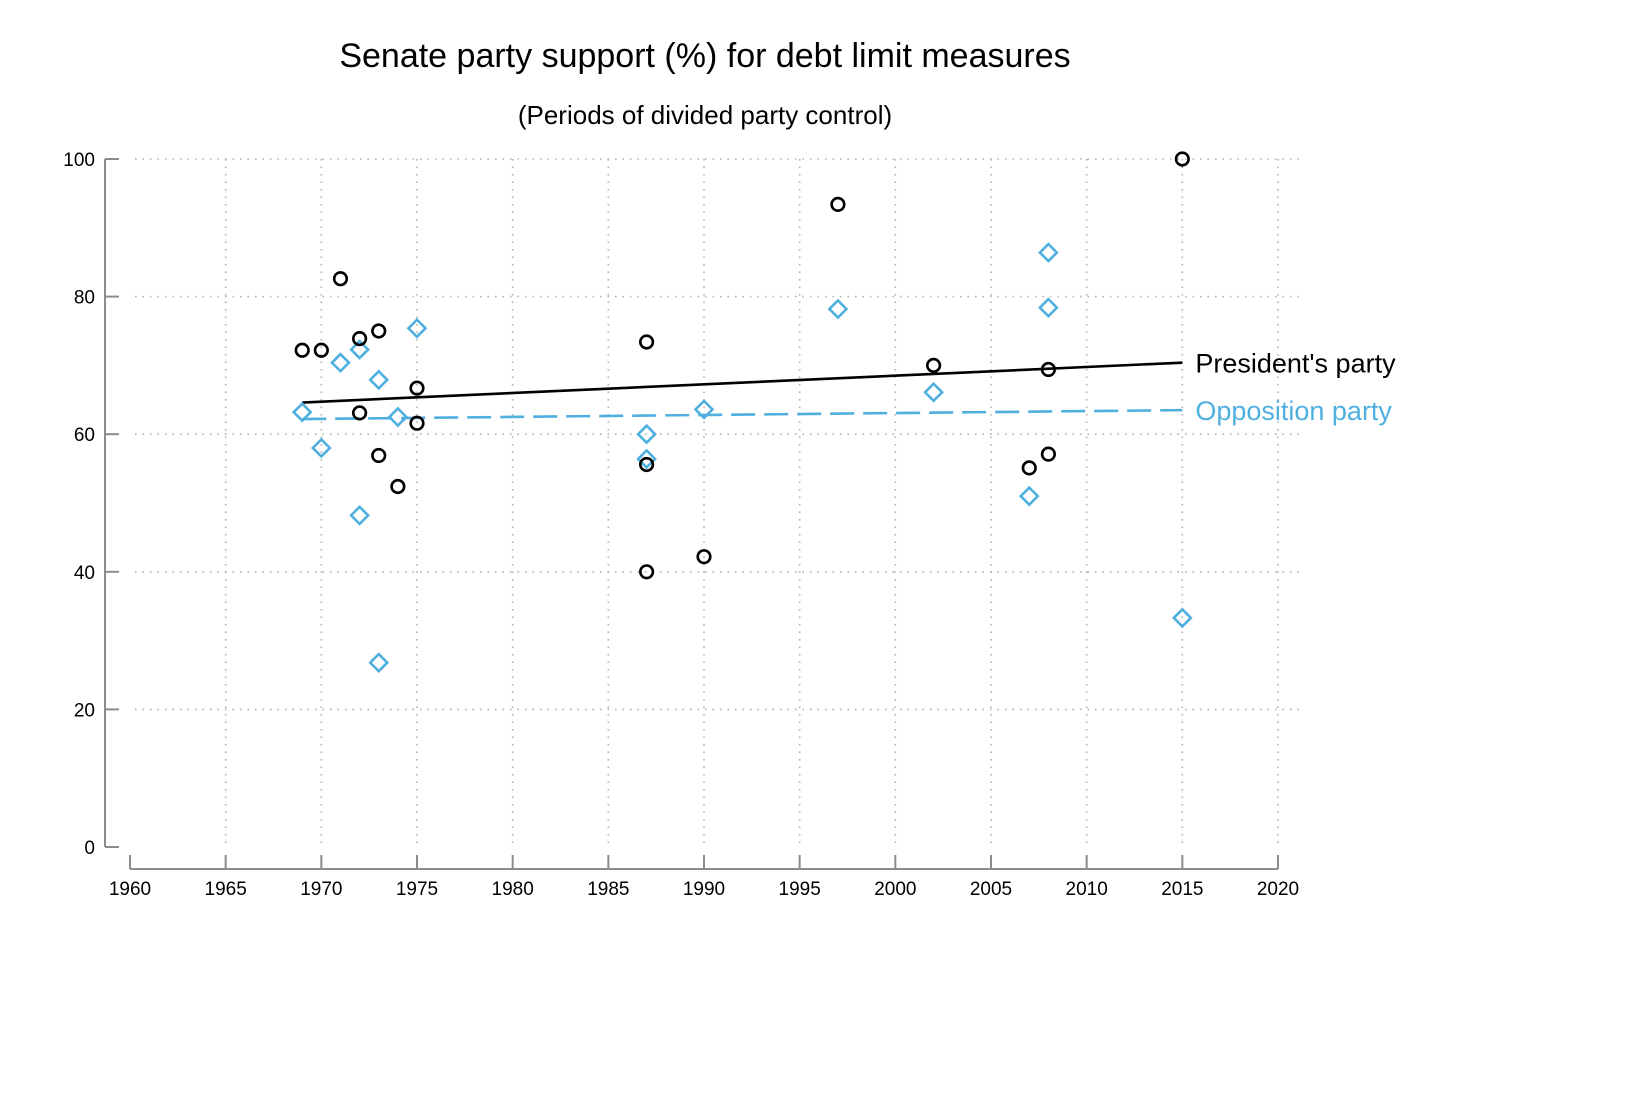 The image size is (1644, 1096). I want to click on x-tick-label: 1965, so click(226, 889).